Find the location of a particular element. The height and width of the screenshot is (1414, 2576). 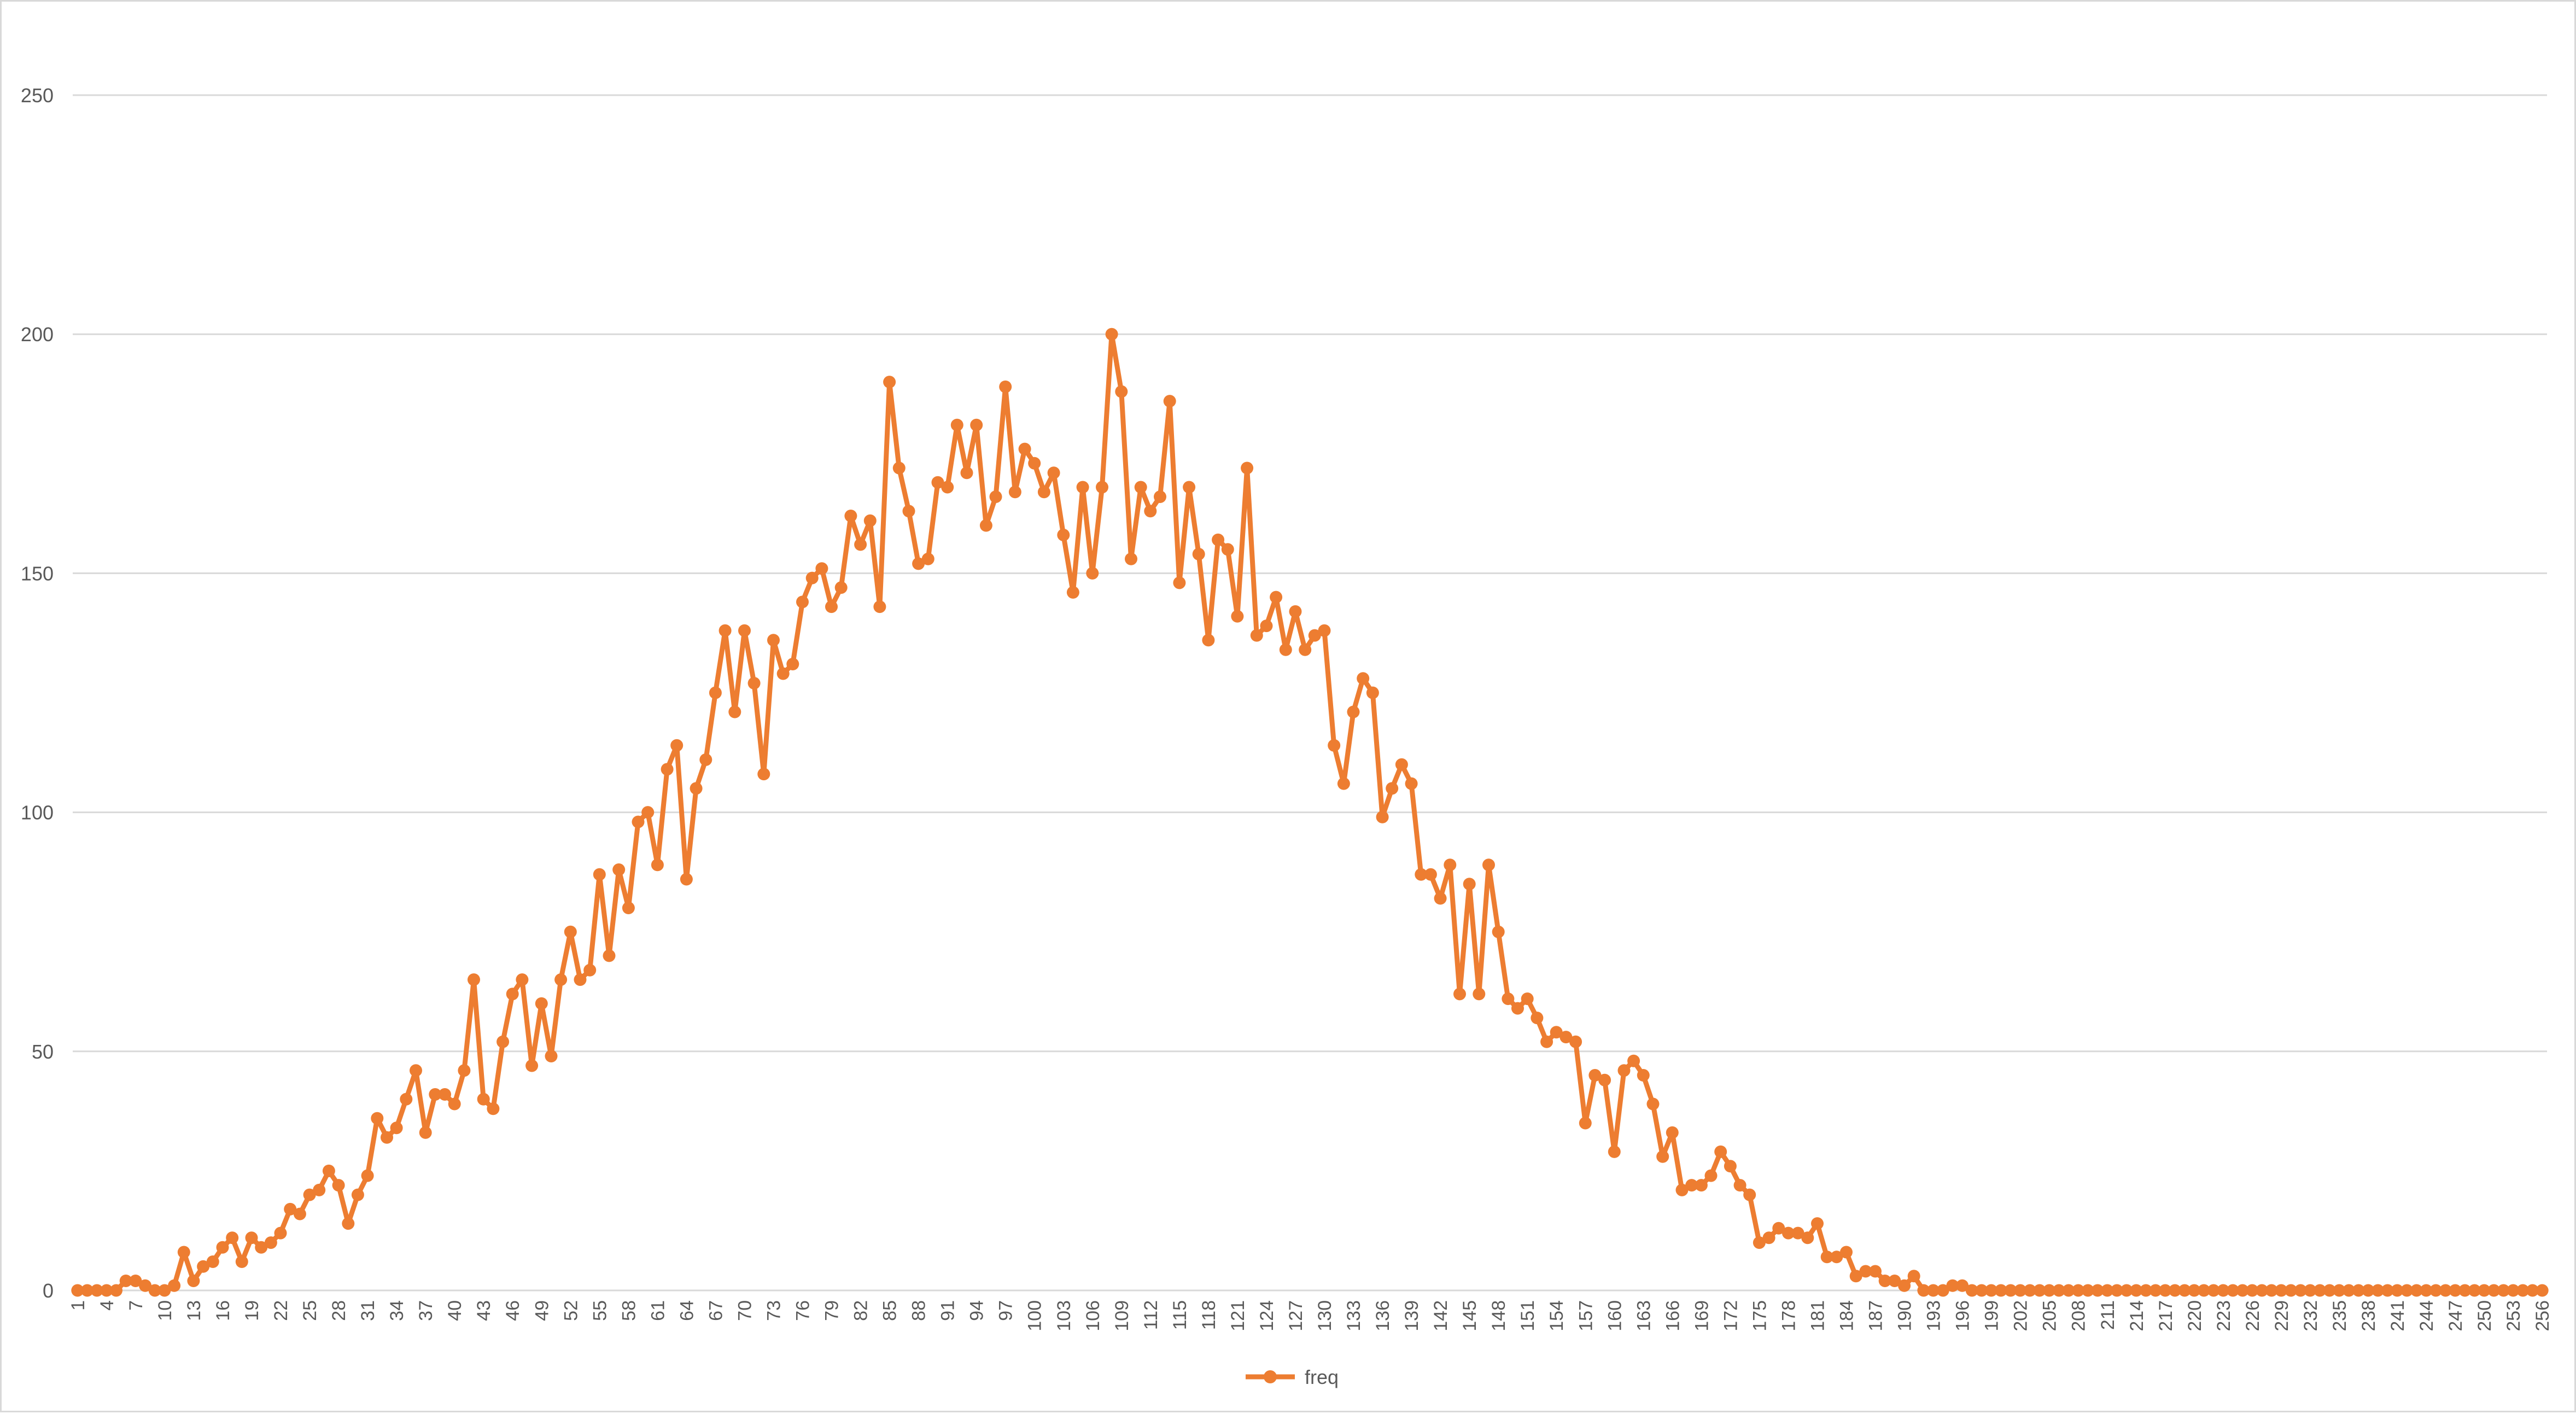

x-tick-label: 142 is located at coordinates (1440, 1315).